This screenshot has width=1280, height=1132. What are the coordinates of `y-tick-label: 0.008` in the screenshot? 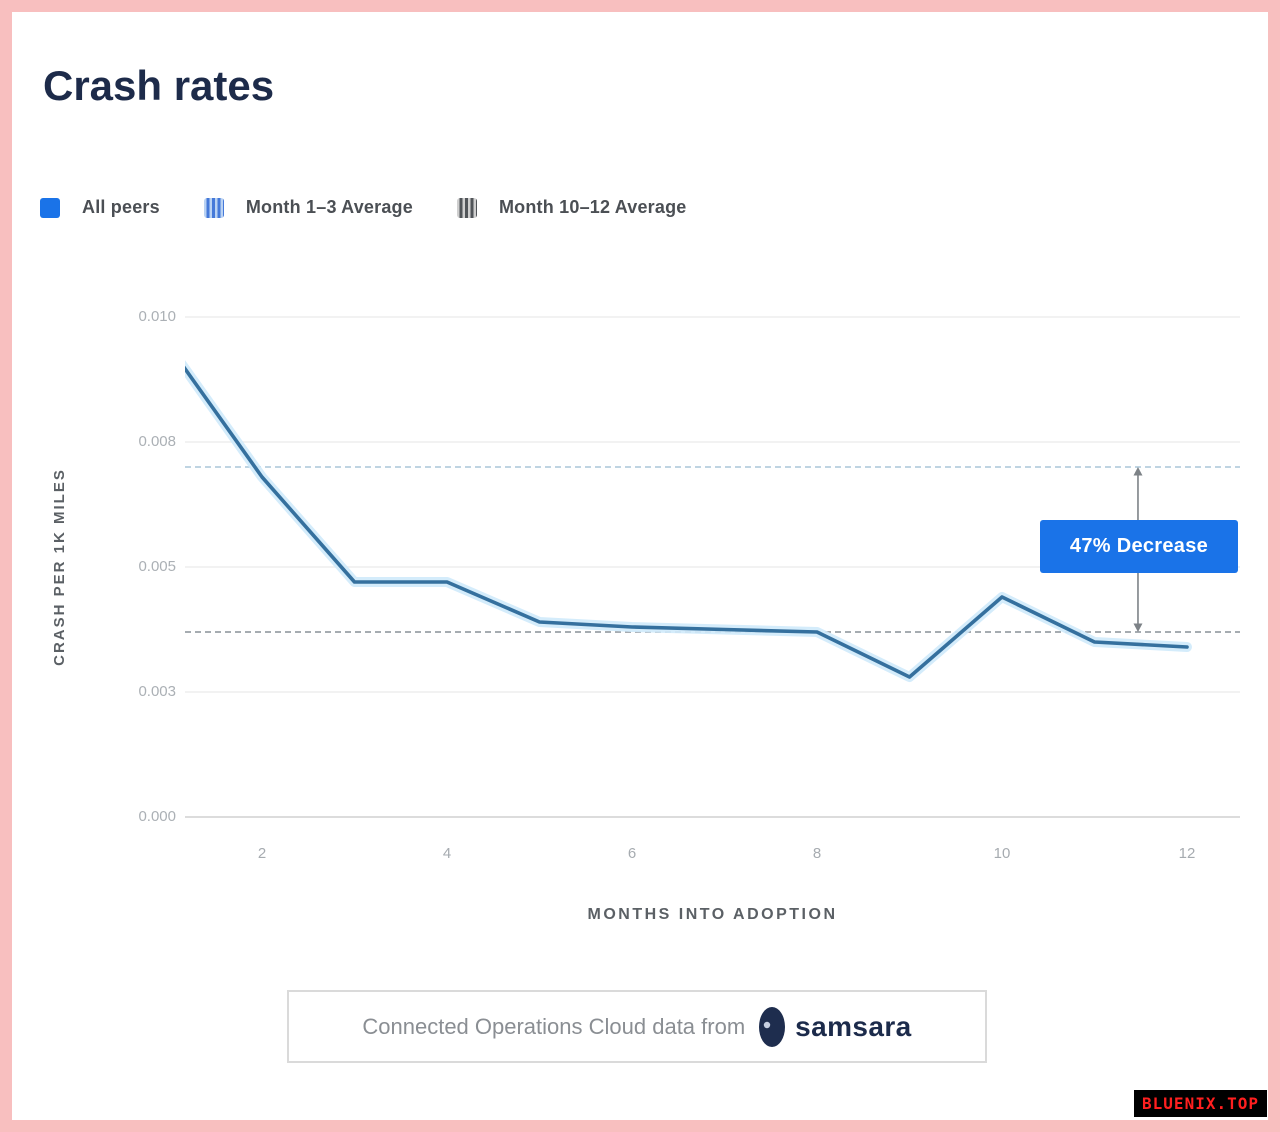 It's located at (157, 441).